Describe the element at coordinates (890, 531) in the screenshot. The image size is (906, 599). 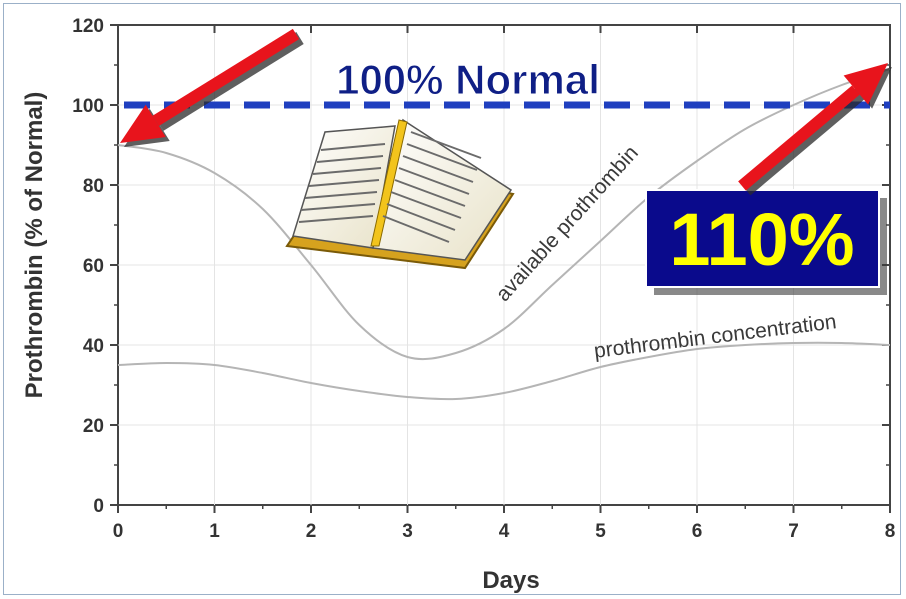
I see `x-tick-label: 8` at that location.